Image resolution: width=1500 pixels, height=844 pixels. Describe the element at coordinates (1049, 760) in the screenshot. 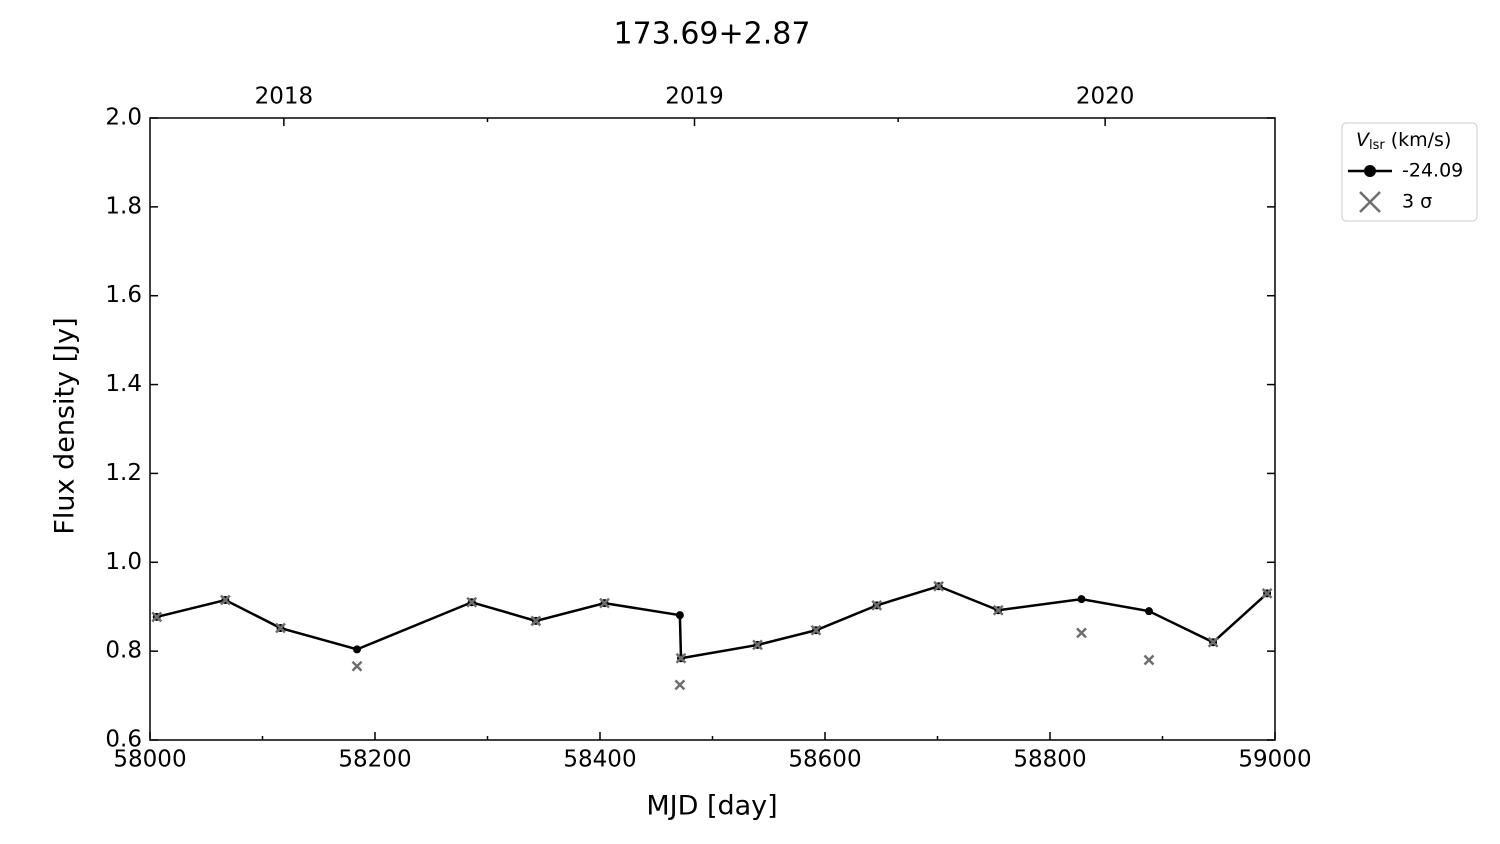

I see `x-tick-label: 58800` at that location.